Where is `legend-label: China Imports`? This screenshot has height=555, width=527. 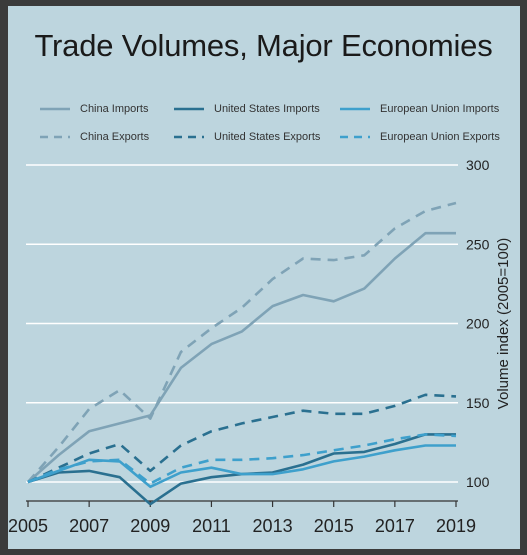
legend-label: China Imports is located at coordinates (114, 109).